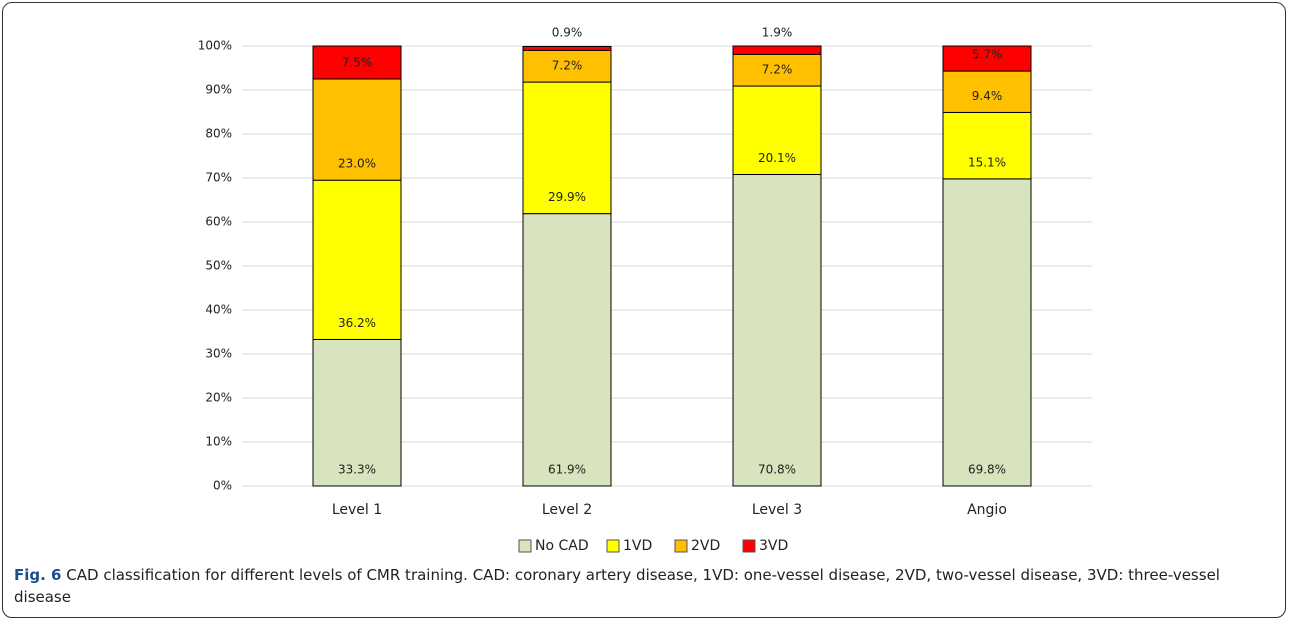  What do you see at coordinates (218, 266) in the screenshot?
I see `y-tick-label: 50%` at bounding box center [218, 266].